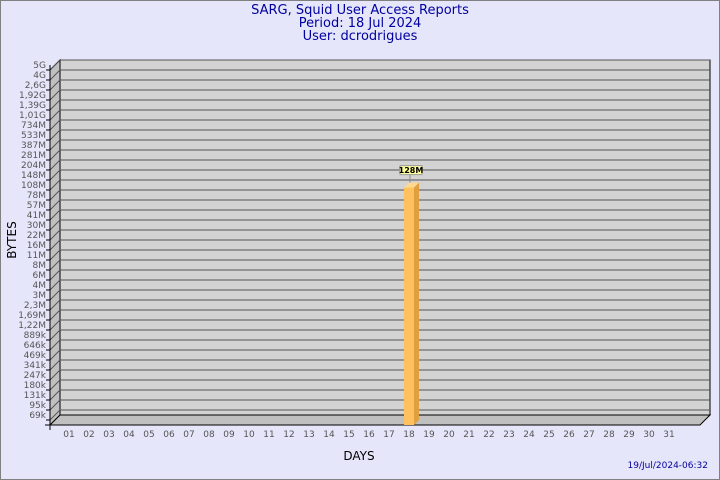  Describe the element at coordinates (32, 106) in the screenshot. I see `y-tick-label: 1,39G` at that location.